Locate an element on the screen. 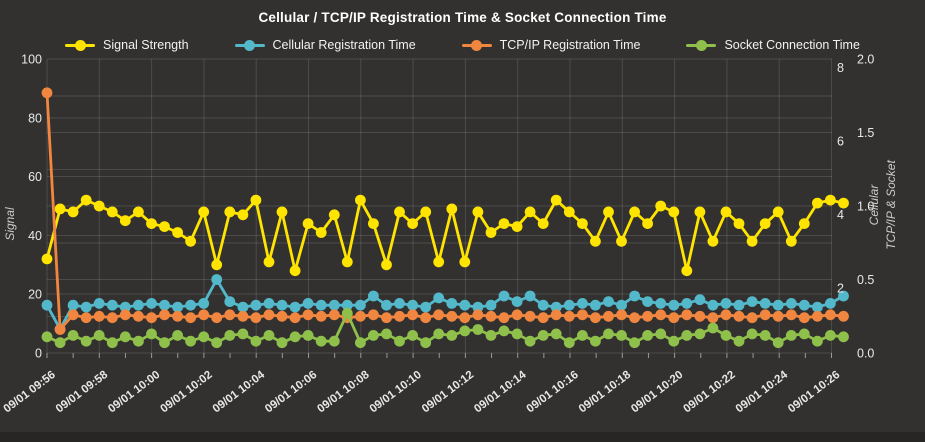  right-outer-tick-label: 2.0 is located at coordinates (865, 60).